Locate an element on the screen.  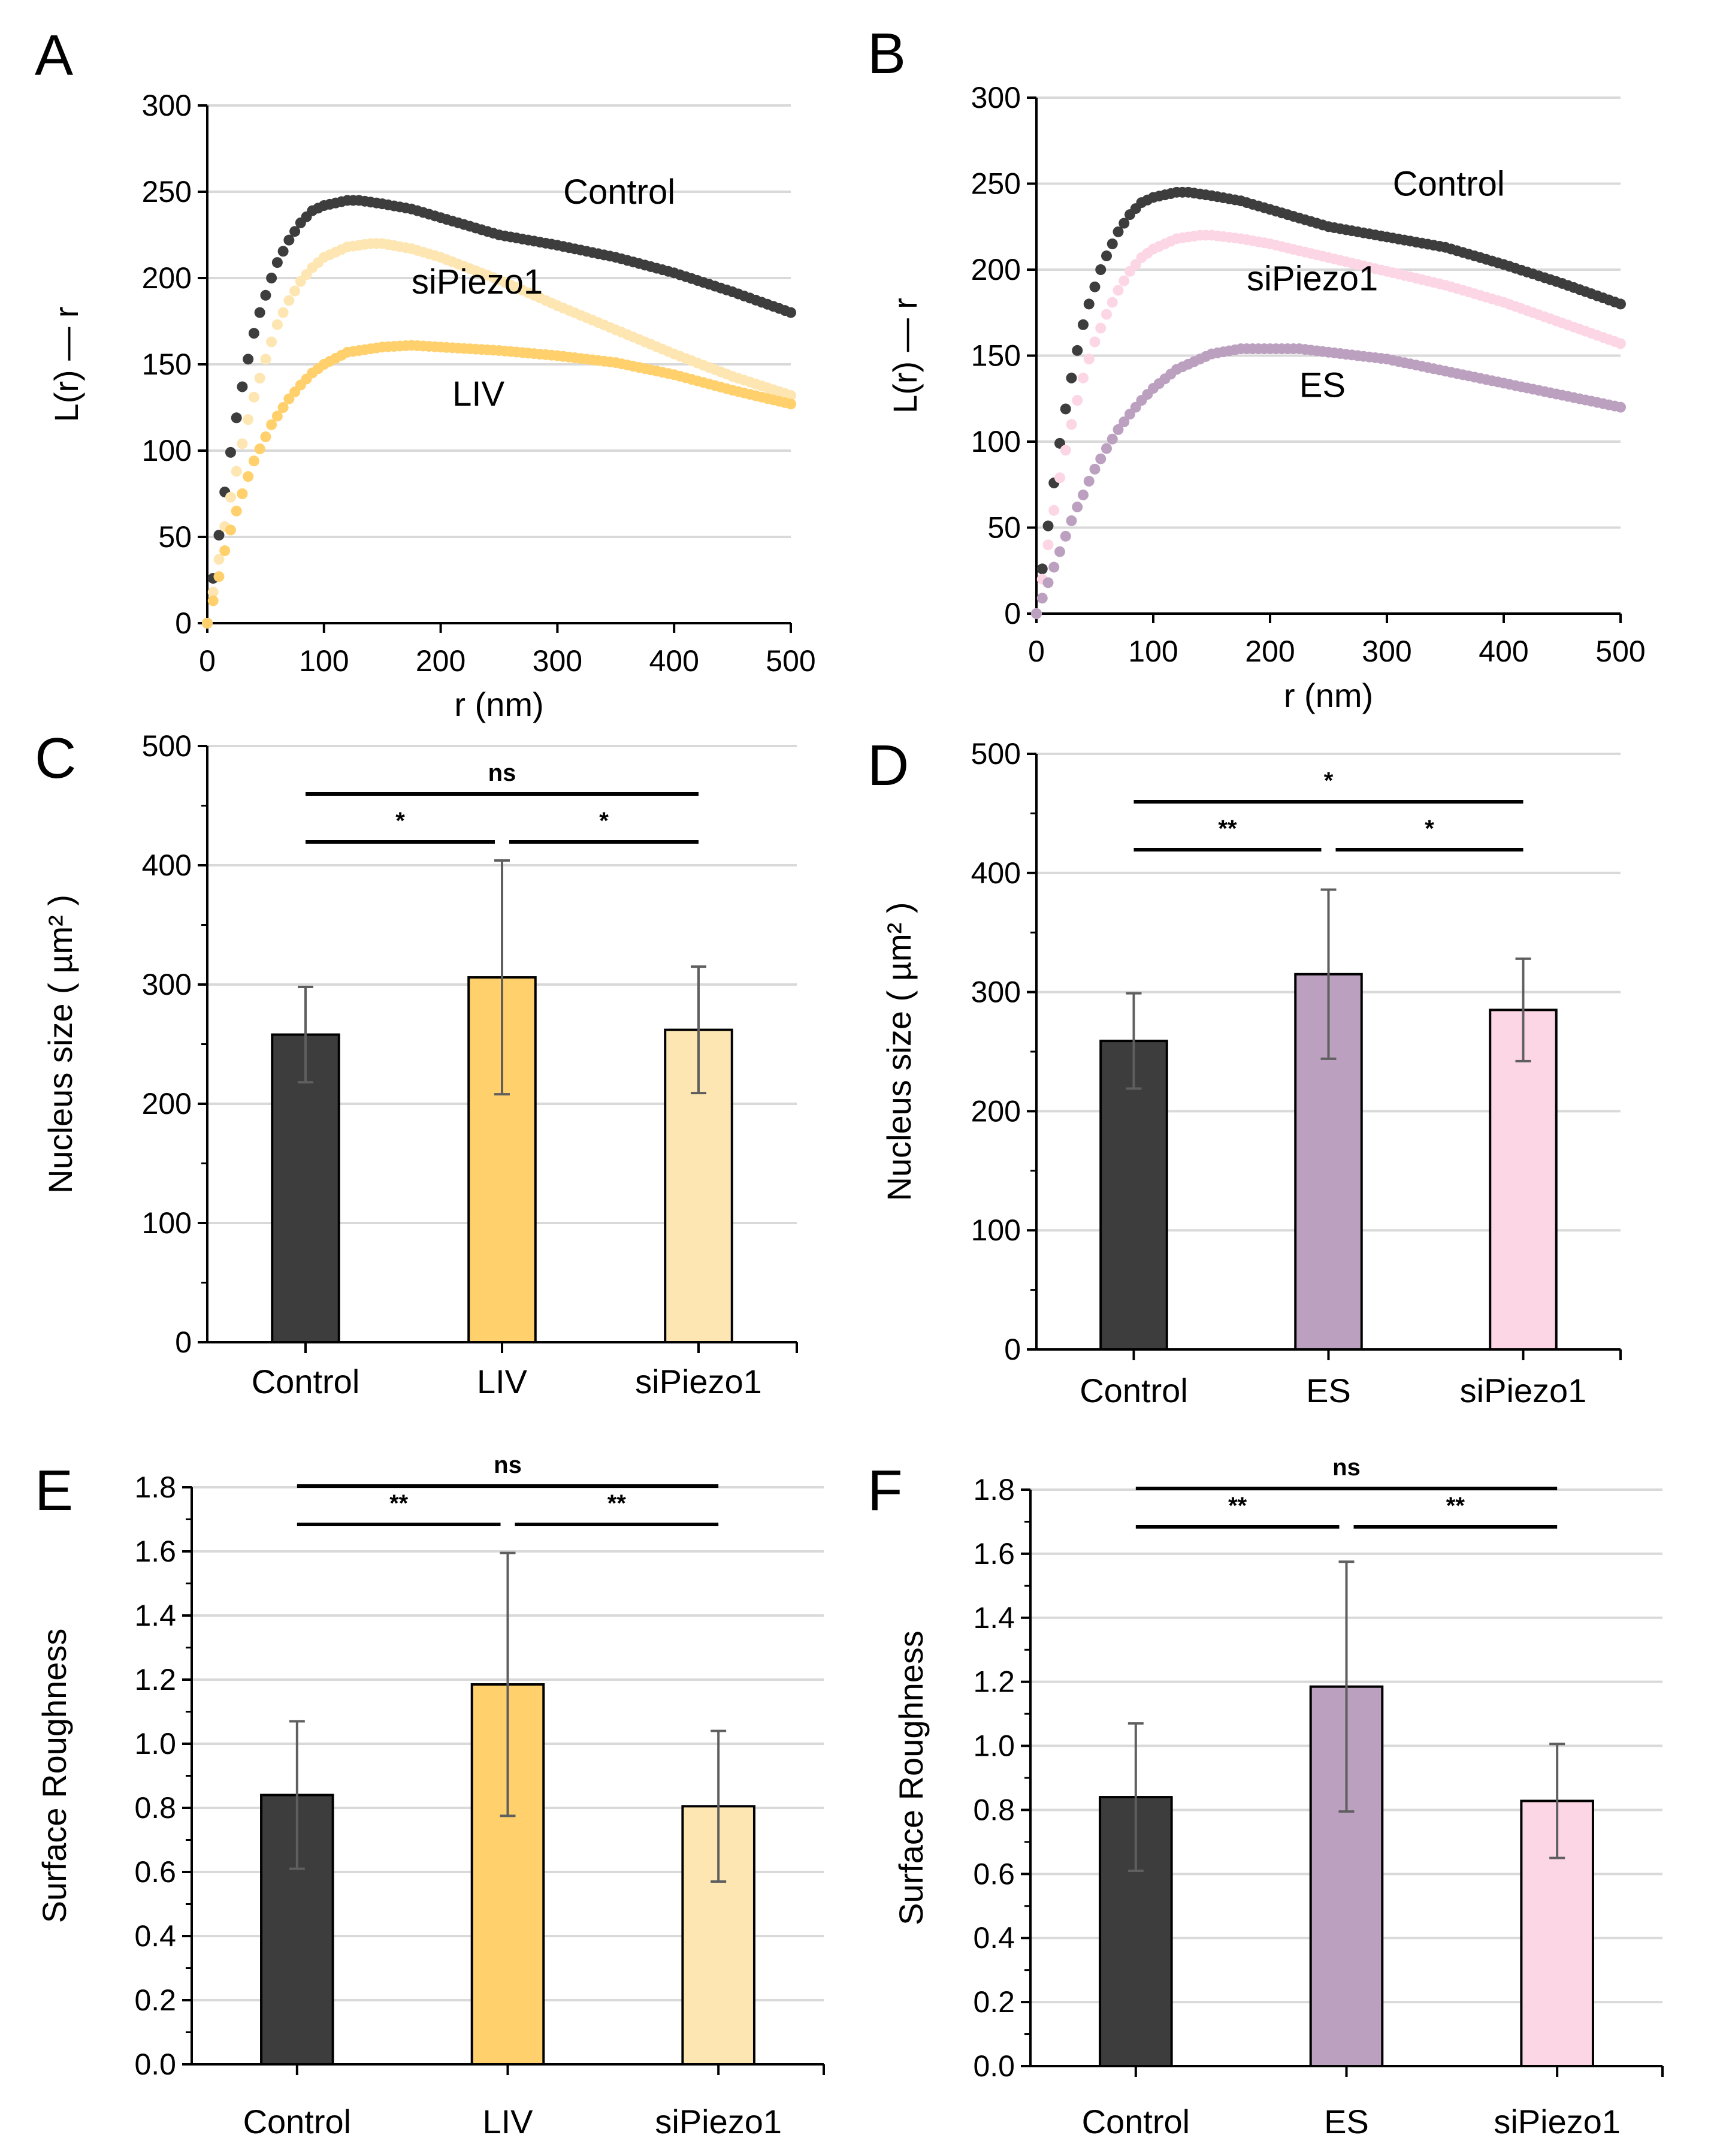
panel-letter: F is located at coordinates (885, 1491).